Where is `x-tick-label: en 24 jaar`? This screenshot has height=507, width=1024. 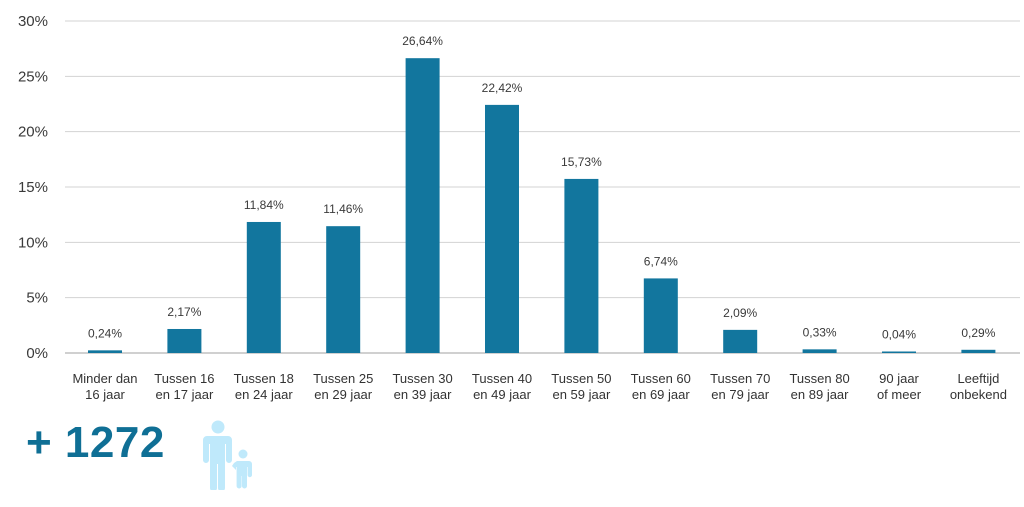
x-tick-label: en 24 jaar is located at coordinates (264, 394).